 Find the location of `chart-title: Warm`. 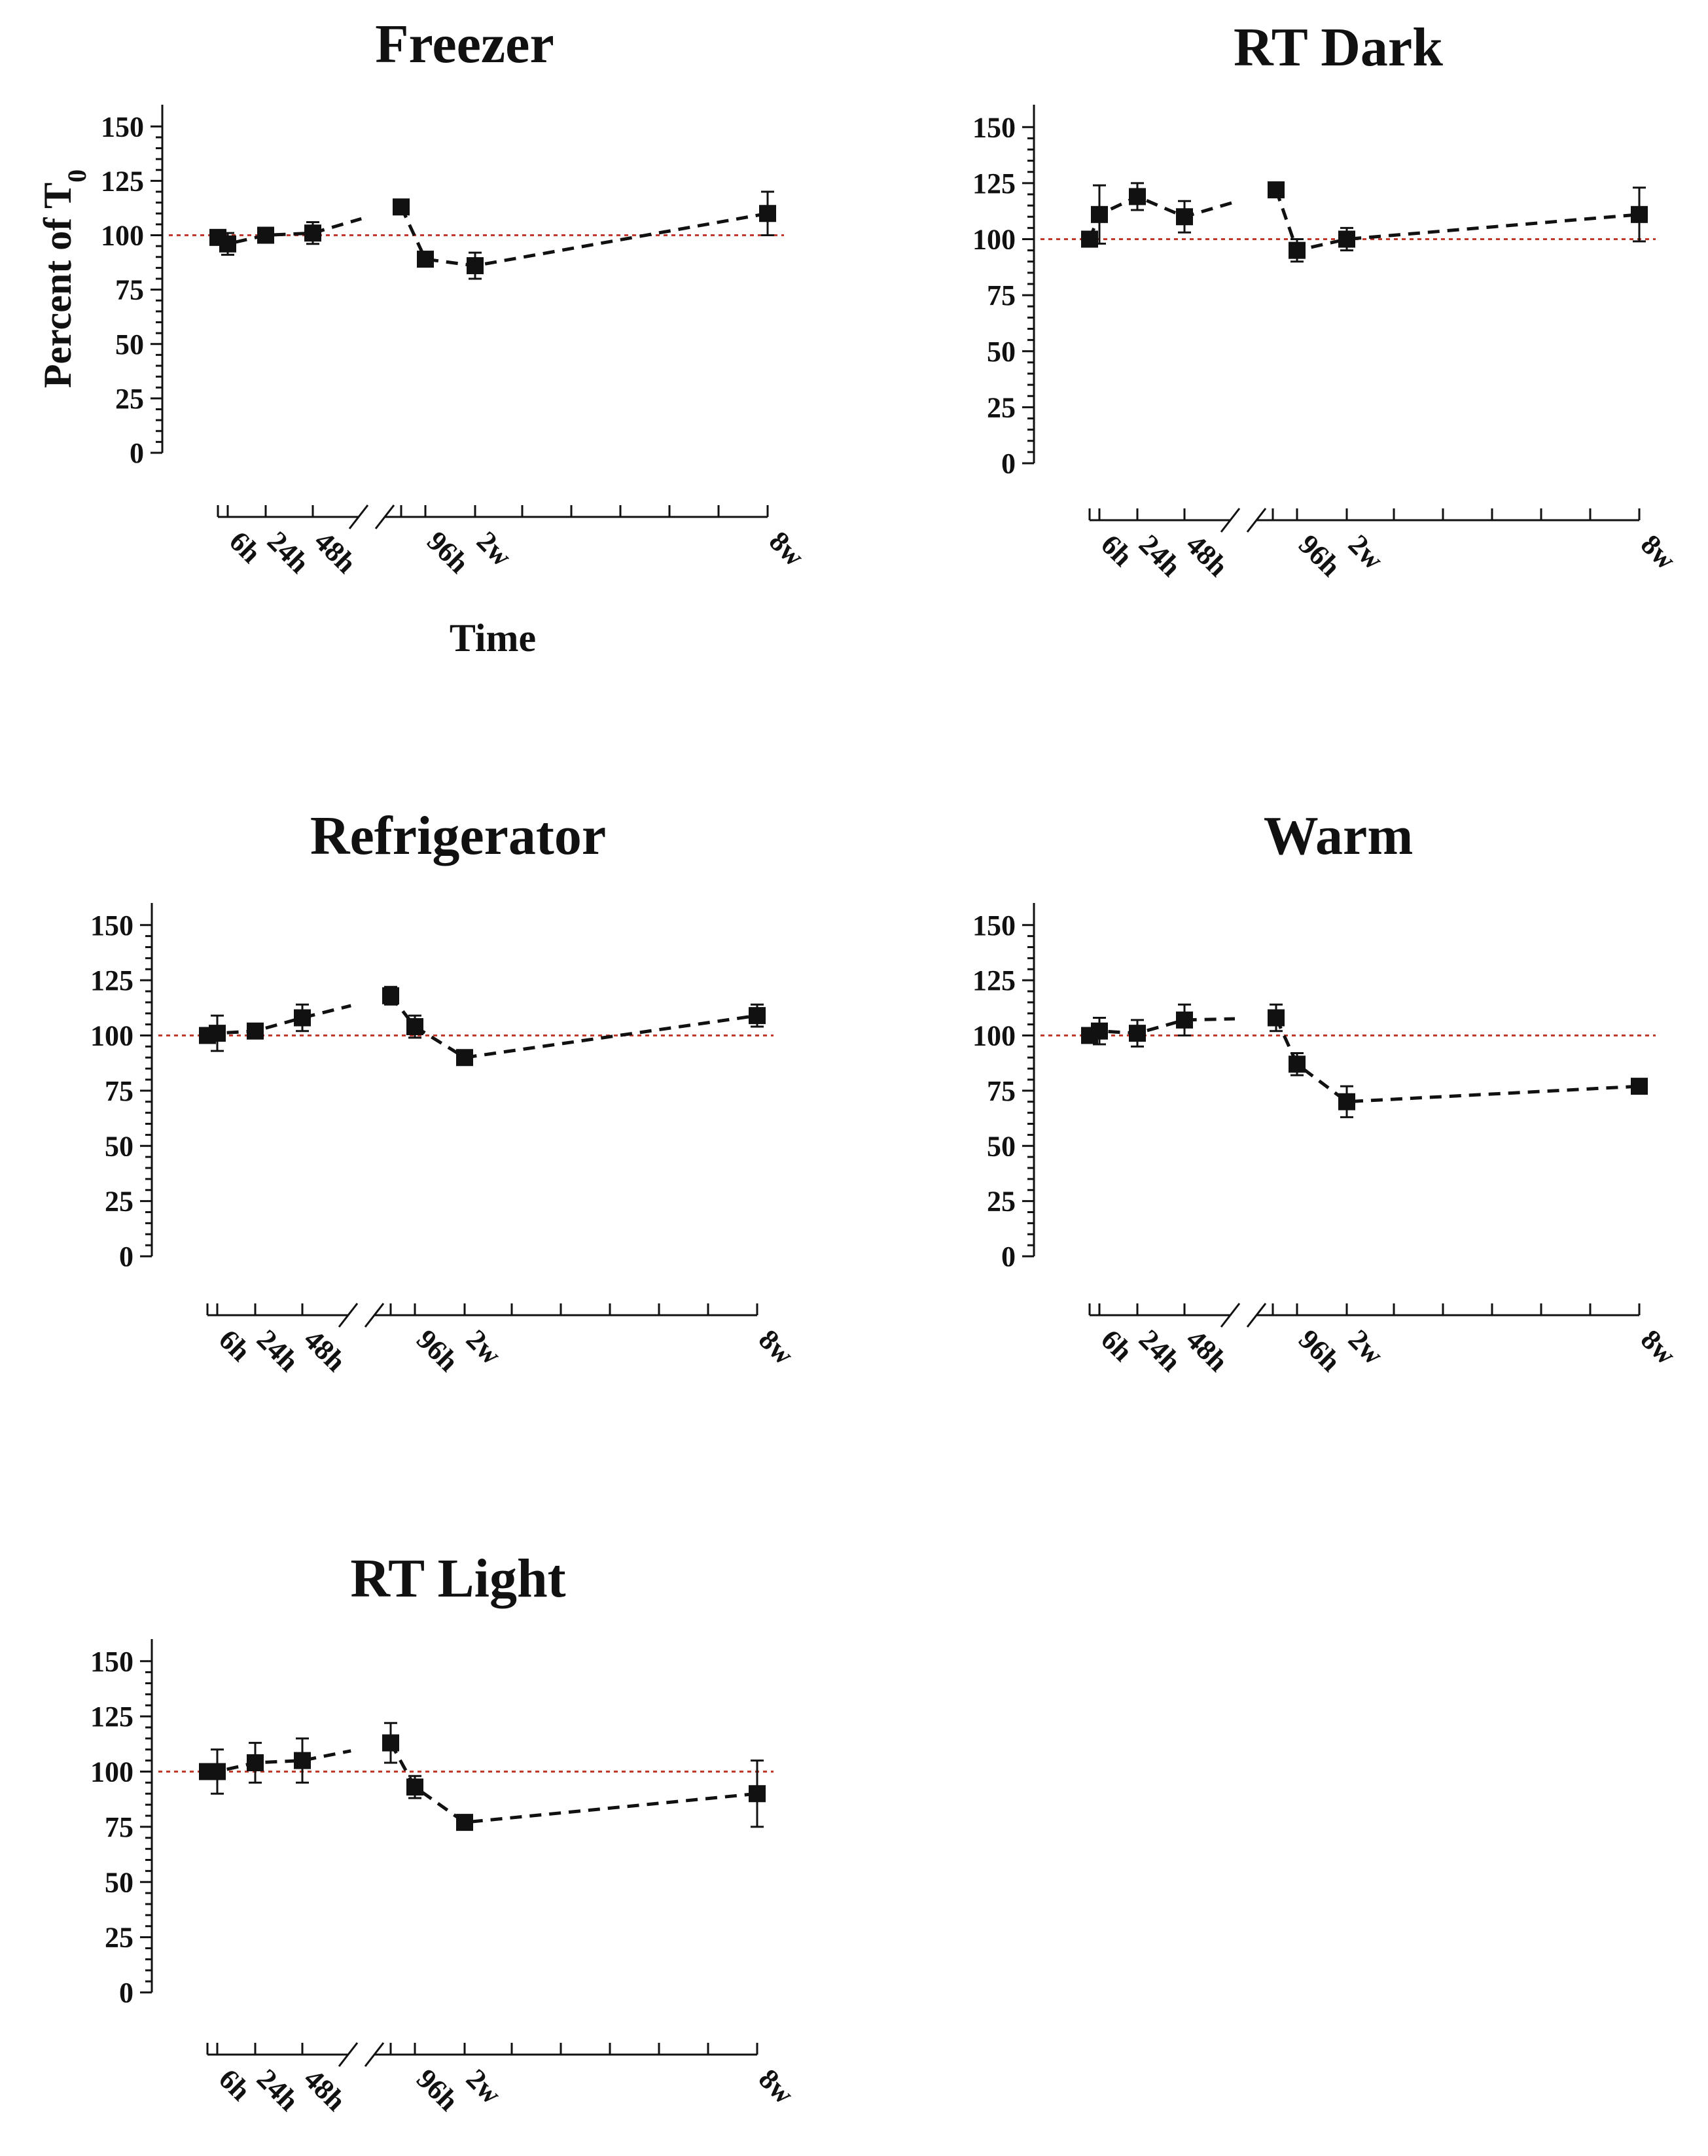

chart-title: Warm is located at coordinates (1339, 835).